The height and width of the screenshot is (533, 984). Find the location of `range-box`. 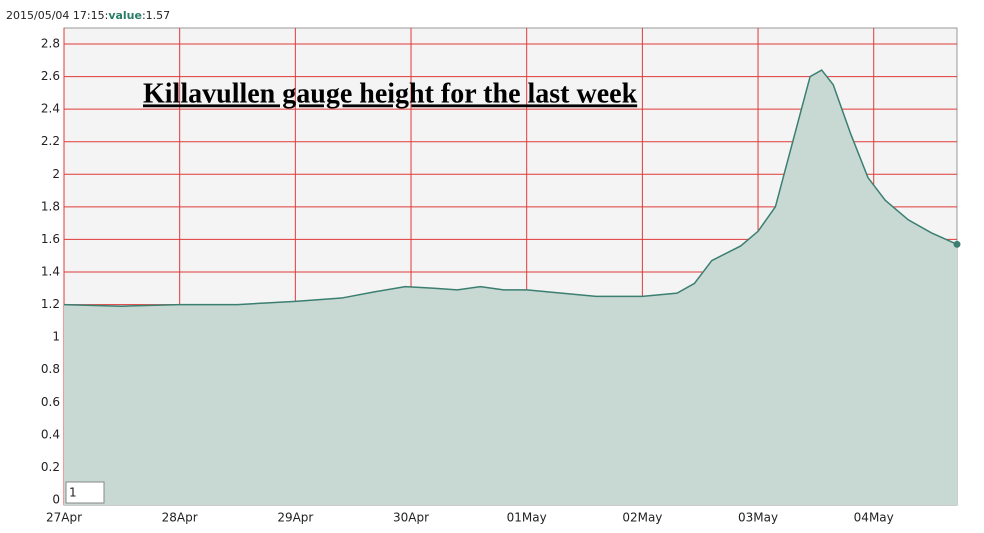

range-box is located at coordinates (85, 492).